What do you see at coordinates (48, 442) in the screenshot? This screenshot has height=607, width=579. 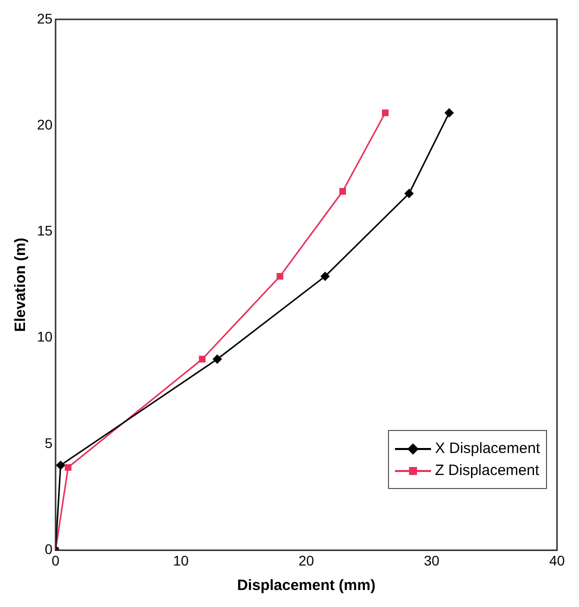 I see `y-tick-label: 5` at bounding box center [48, 442].